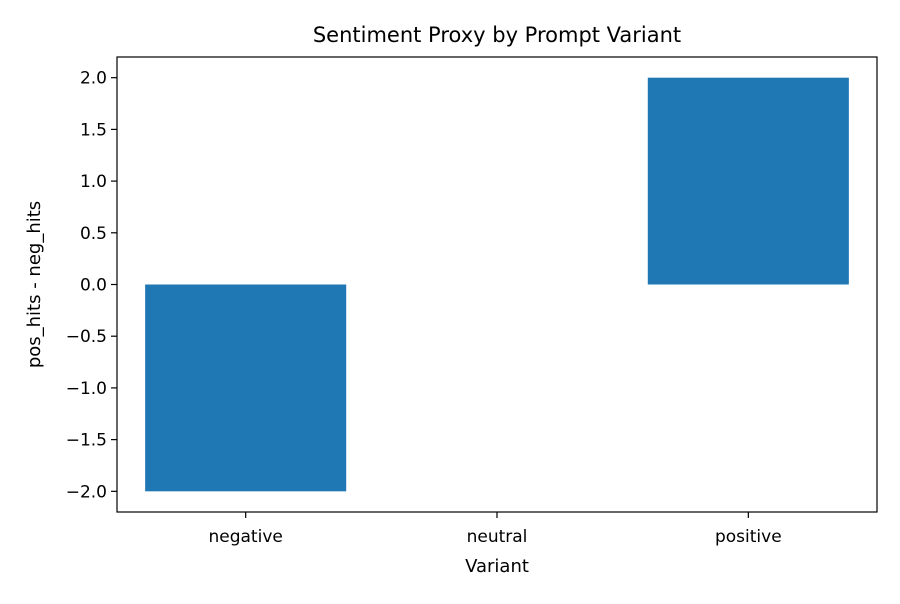 Image resolution: width=900 pixels, height=604 pixels. Describe the element at coordinates (497, 537) in the screenshot. I see `x-tick-label: neutral` at that location.